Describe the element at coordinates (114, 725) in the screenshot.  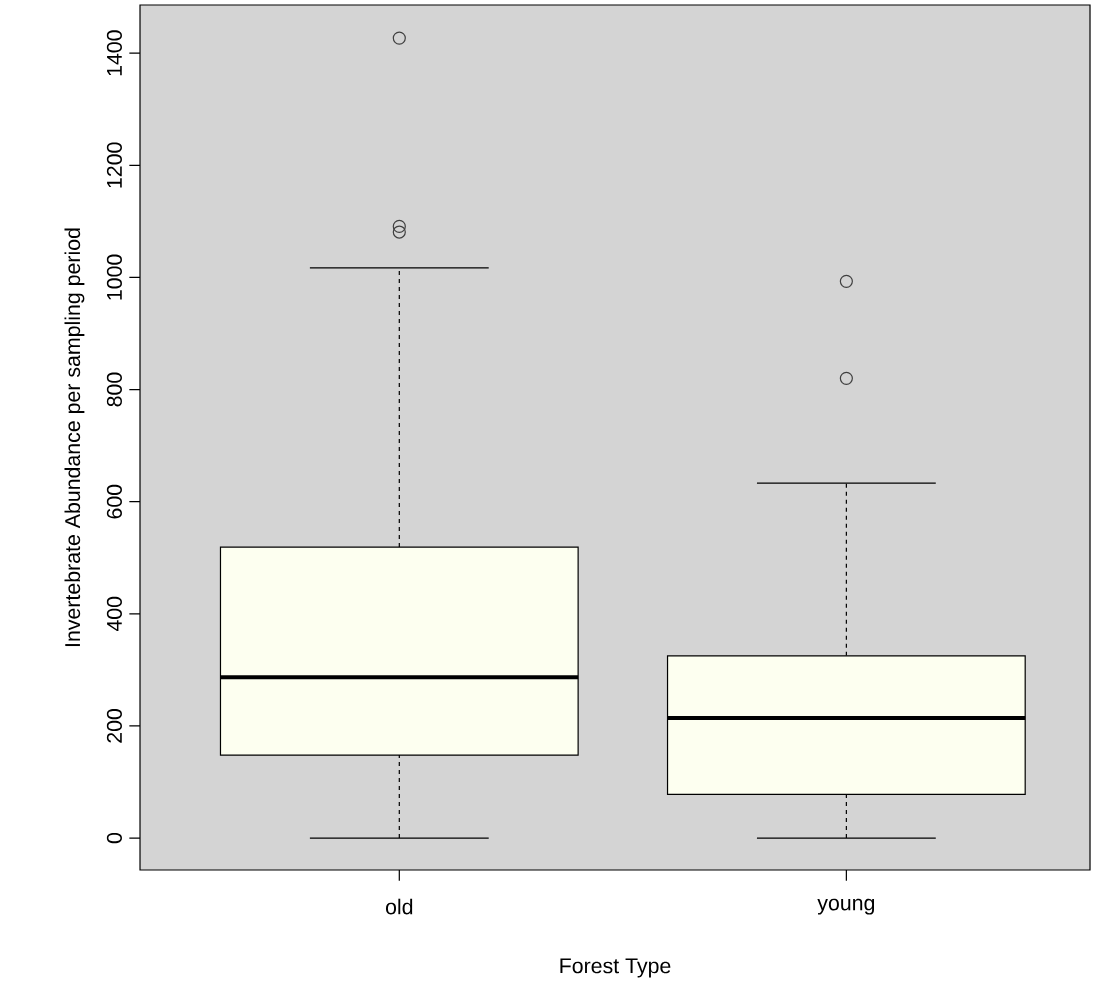
I see `y-tick-label: 200` at that location.